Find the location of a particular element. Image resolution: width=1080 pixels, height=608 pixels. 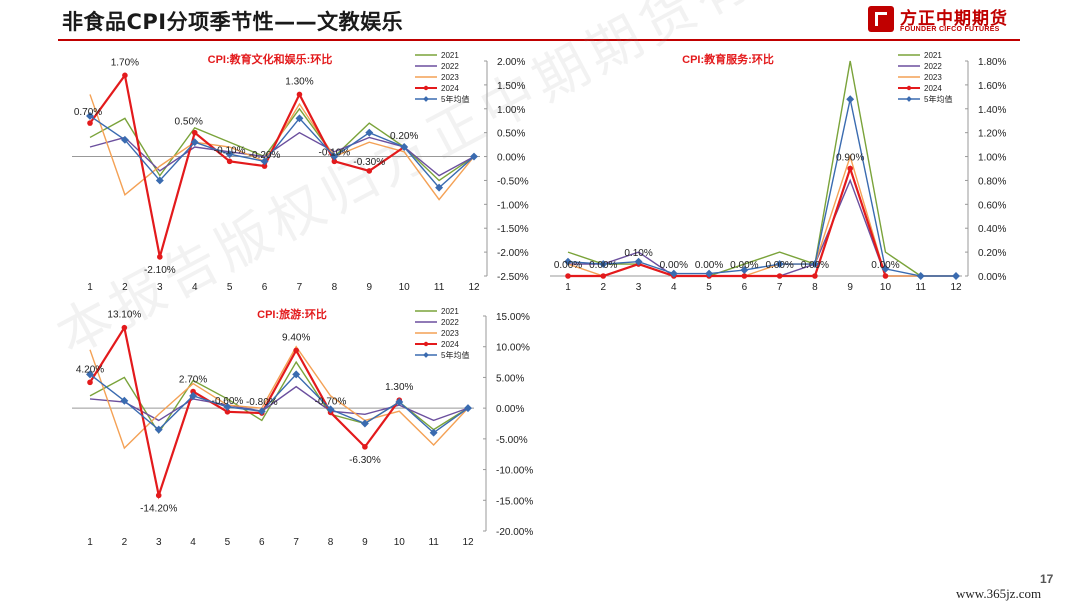

series-line-2022 is located at coordinates (282, 154).